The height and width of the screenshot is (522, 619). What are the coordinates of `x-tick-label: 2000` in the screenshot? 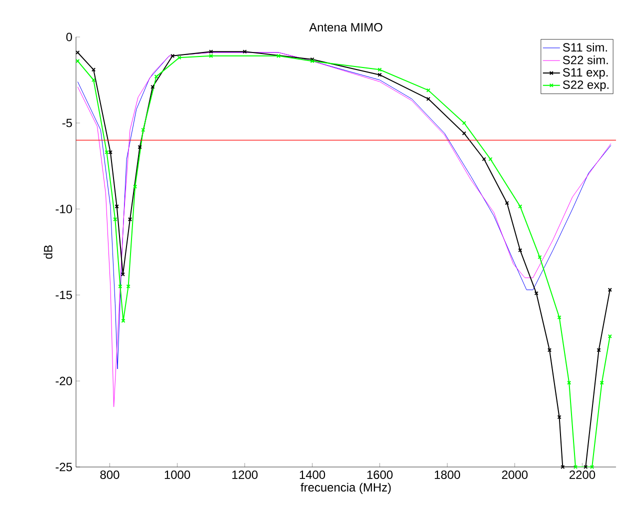 It's located at (515, 474).